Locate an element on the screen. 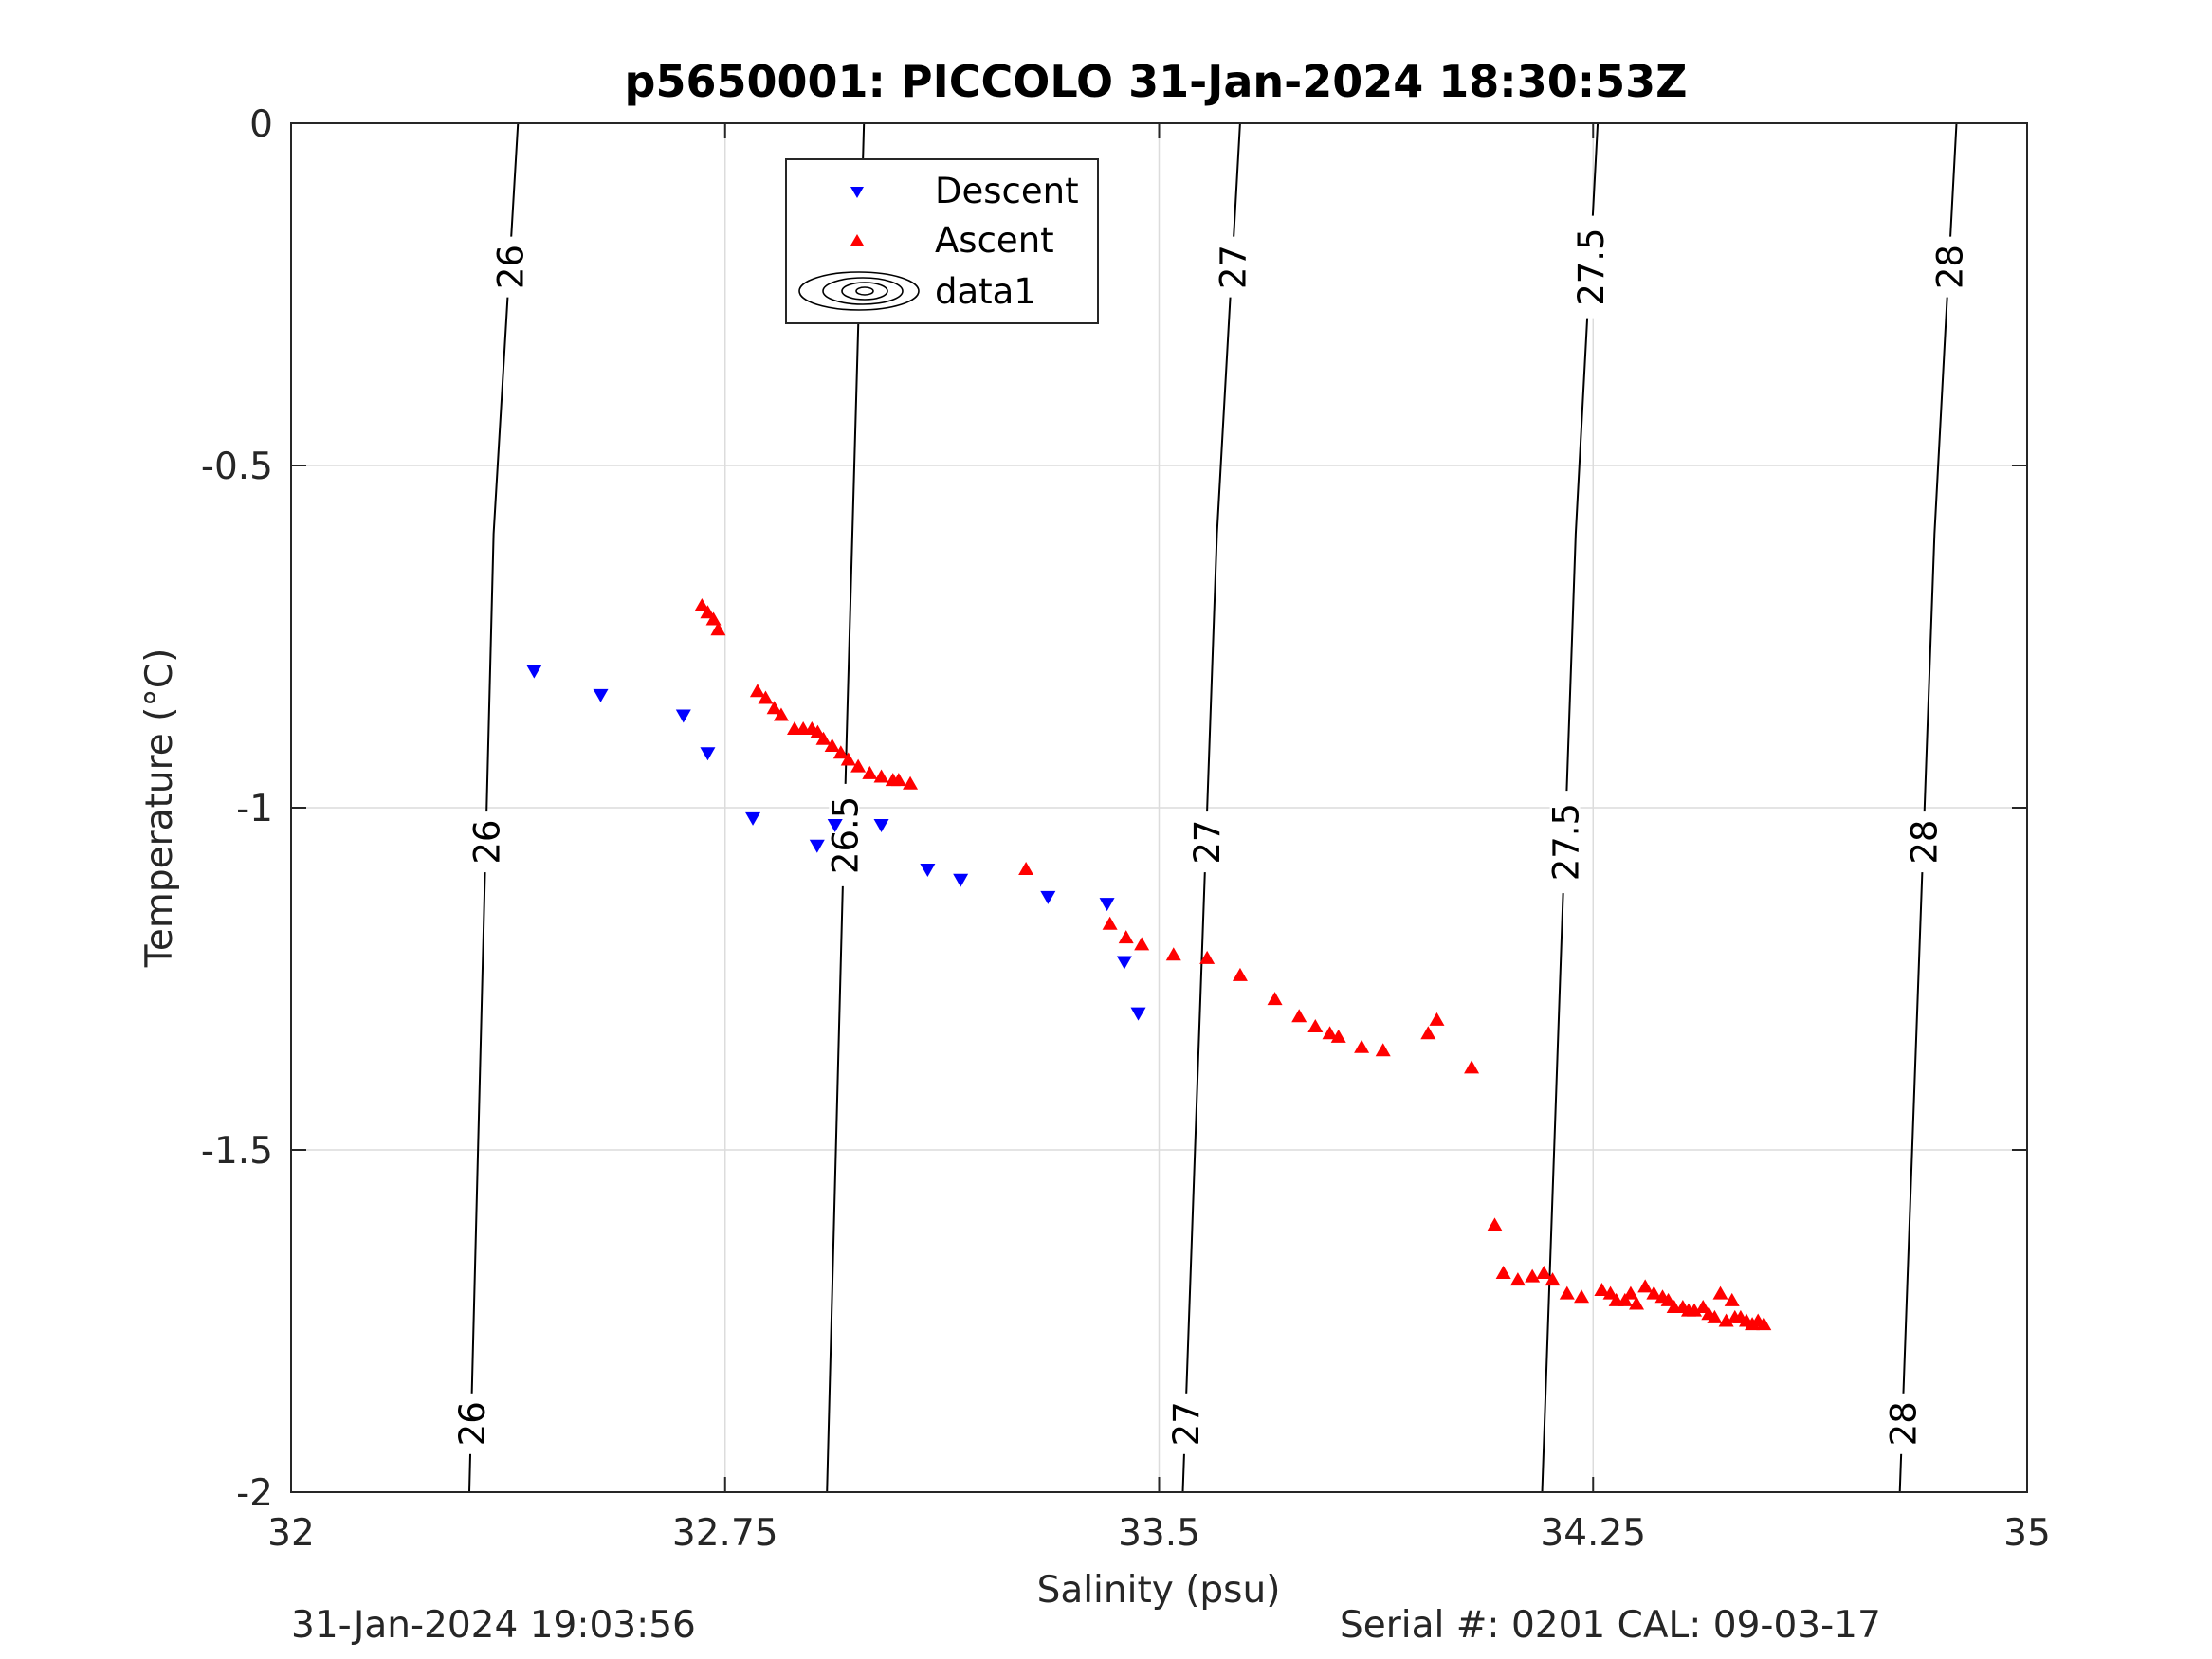 Image resolution: width=2212 pixels, height=1659 pixels. series-descent is located at coordinates (836, 843).